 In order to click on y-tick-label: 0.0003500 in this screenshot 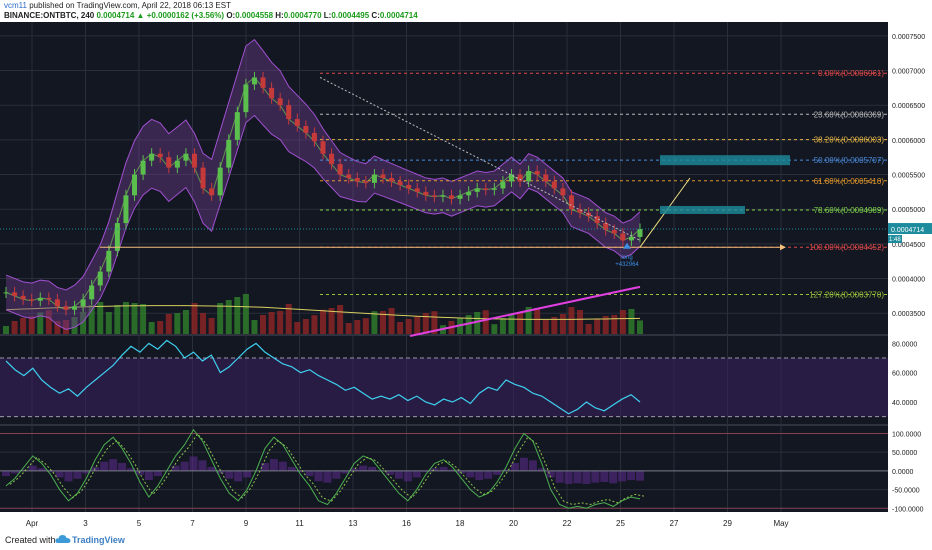, I will do `click(908, 314)`.